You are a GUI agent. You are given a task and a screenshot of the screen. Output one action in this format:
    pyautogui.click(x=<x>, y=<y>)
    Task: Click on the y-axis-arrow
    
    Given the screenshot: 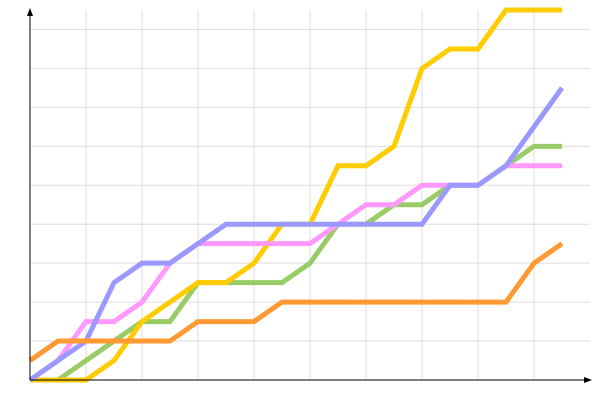 What is the action you would take?
    pyautogui.click(x=30, y=12)
    